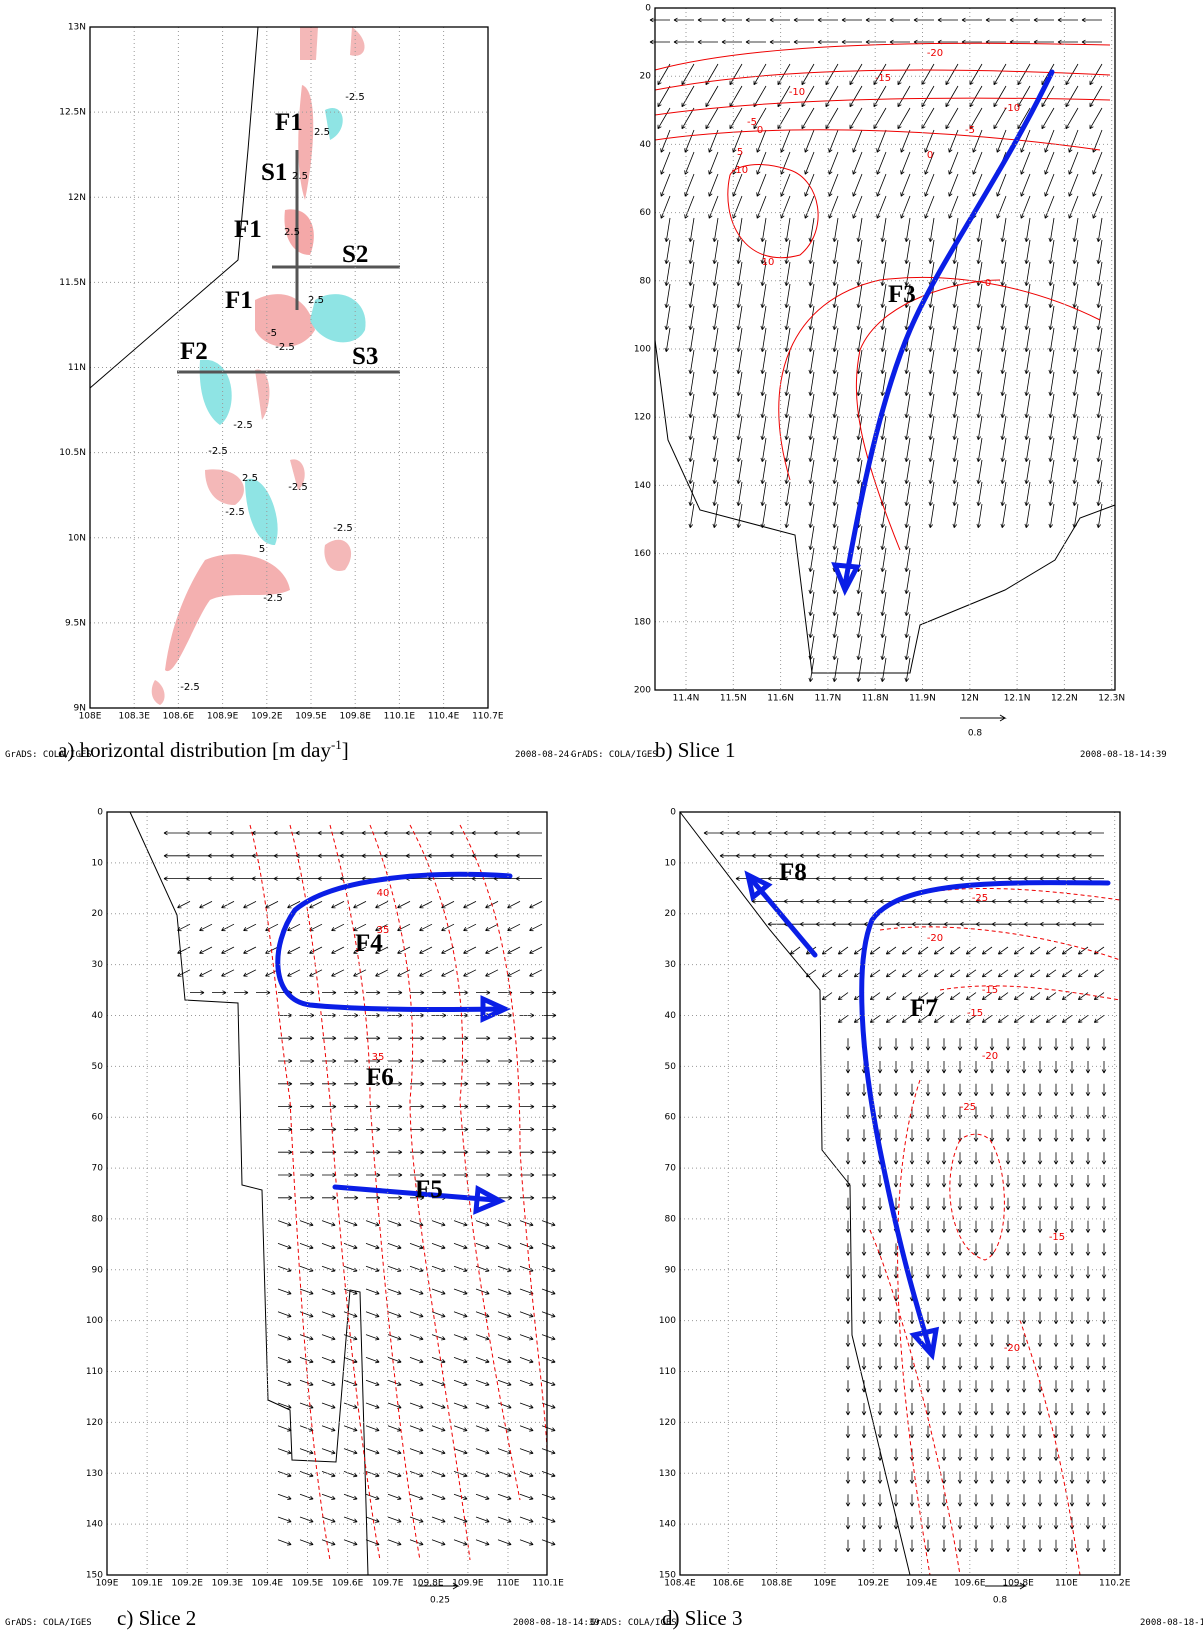  What do you see at coordinates (1064, 699) in the screenshot?
I see `x-tick-label: 12.2N` at bounding box center [1064, 699].